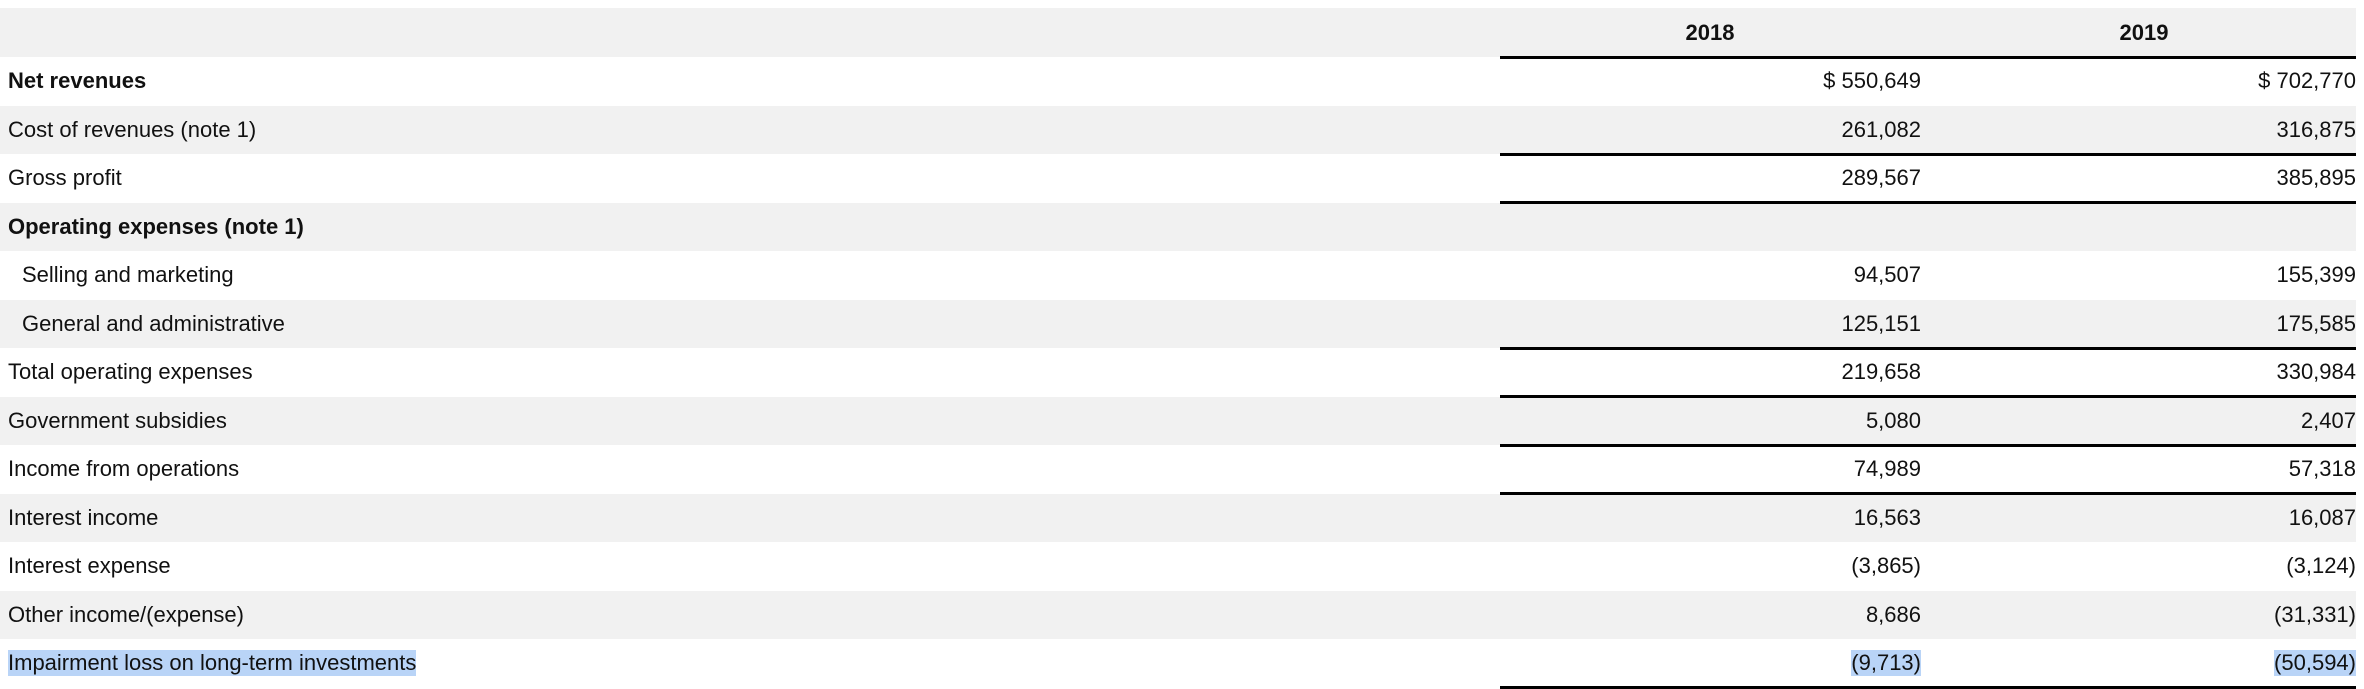 The image size is (2364, 689). Describe the element at coordinates (89, 566) in the screenshot. I see `row-label: Interest expense` at that location.